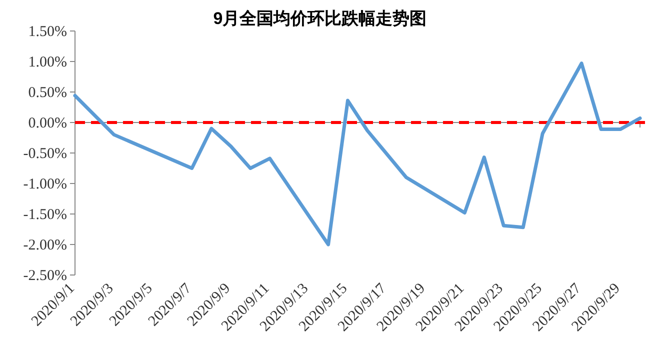 This screenshot has height=363, width=650. I want to click on y-tick-label: -1.00%, so click(45, 184).